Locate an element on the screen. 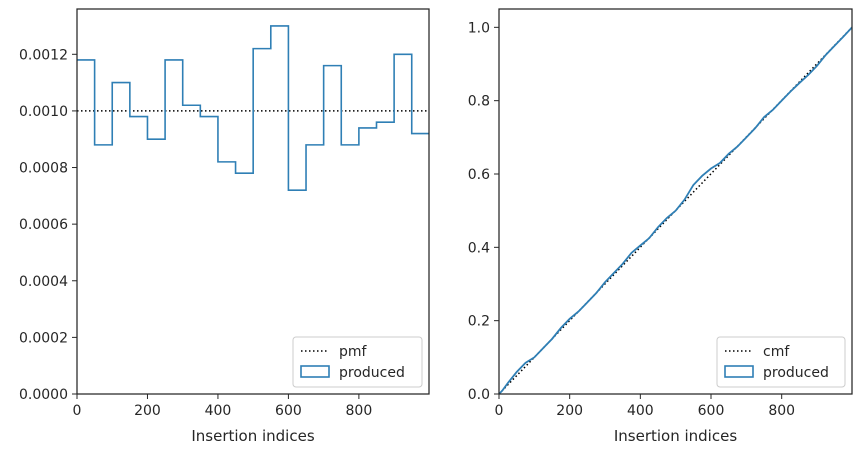 Image resolution: width=861 pixels, height=453 pixels. y-tick-label: 0.0004 is located at coordinates (43, 282).